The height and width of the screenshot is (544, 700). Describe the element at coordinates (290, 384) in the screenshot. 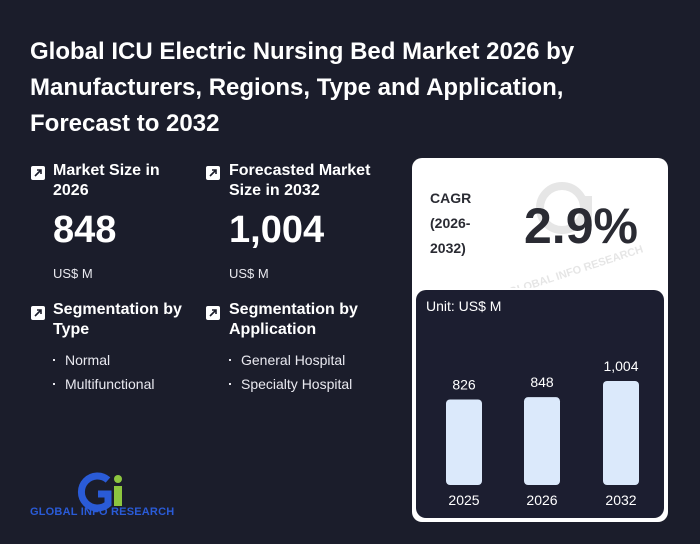

I see `list-item: Specialty Hospital` at that location.